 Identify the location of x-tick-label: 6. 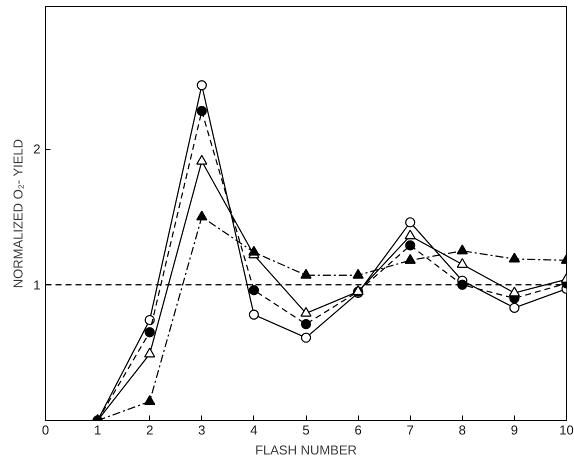
(358, 430).